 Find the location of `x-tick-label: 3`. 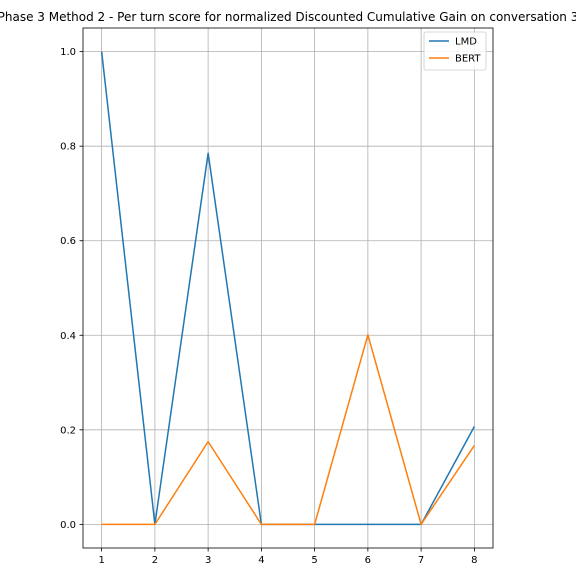

x-tick-label: 3 is located at coordinates (208, 560).